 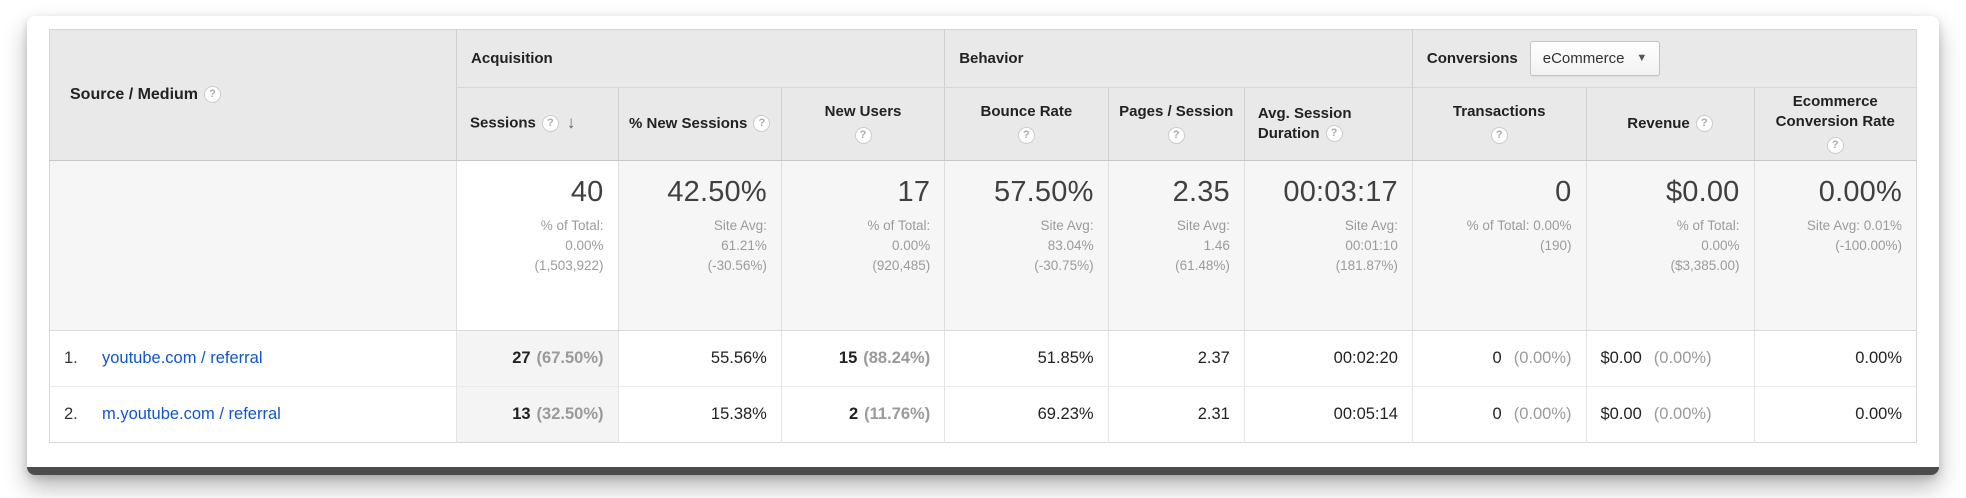 What do you see at coordinates (1664, 58) in the screenshot?
I see `group-header-conversions: Conversions eCommerce ▼` at bounding box center [1664, 58].